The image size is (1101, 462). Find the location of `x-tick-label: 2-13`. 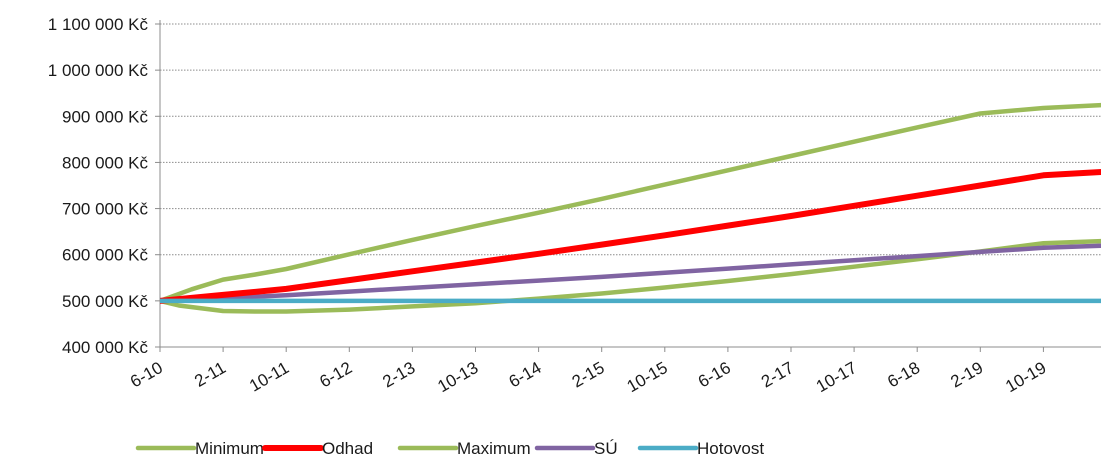

x-tick-label: 2-13 is located at coordinates (398, 374).